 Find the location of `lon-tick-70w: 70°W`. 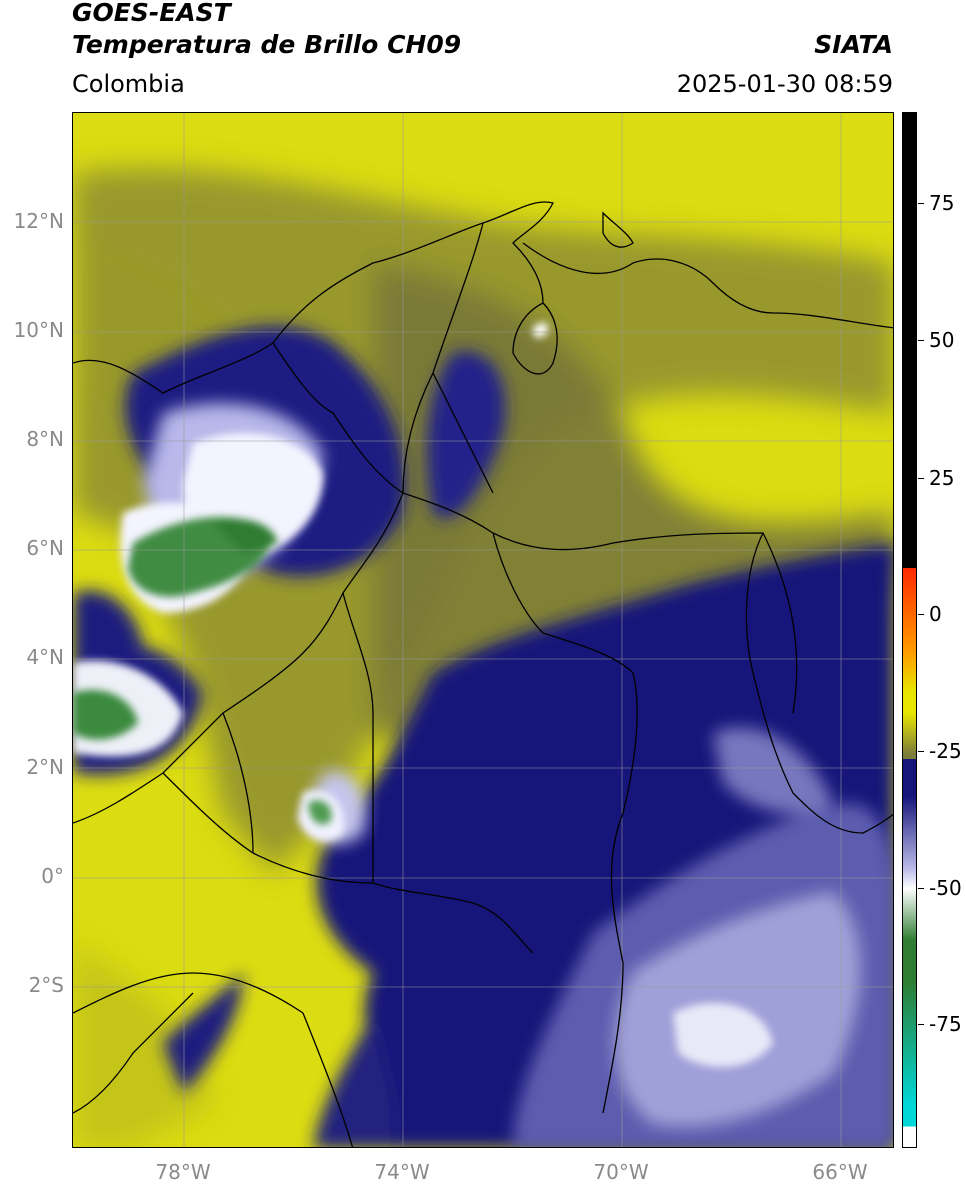

lon-tick-70w: 70°W is located at coordinates (621, 1172).